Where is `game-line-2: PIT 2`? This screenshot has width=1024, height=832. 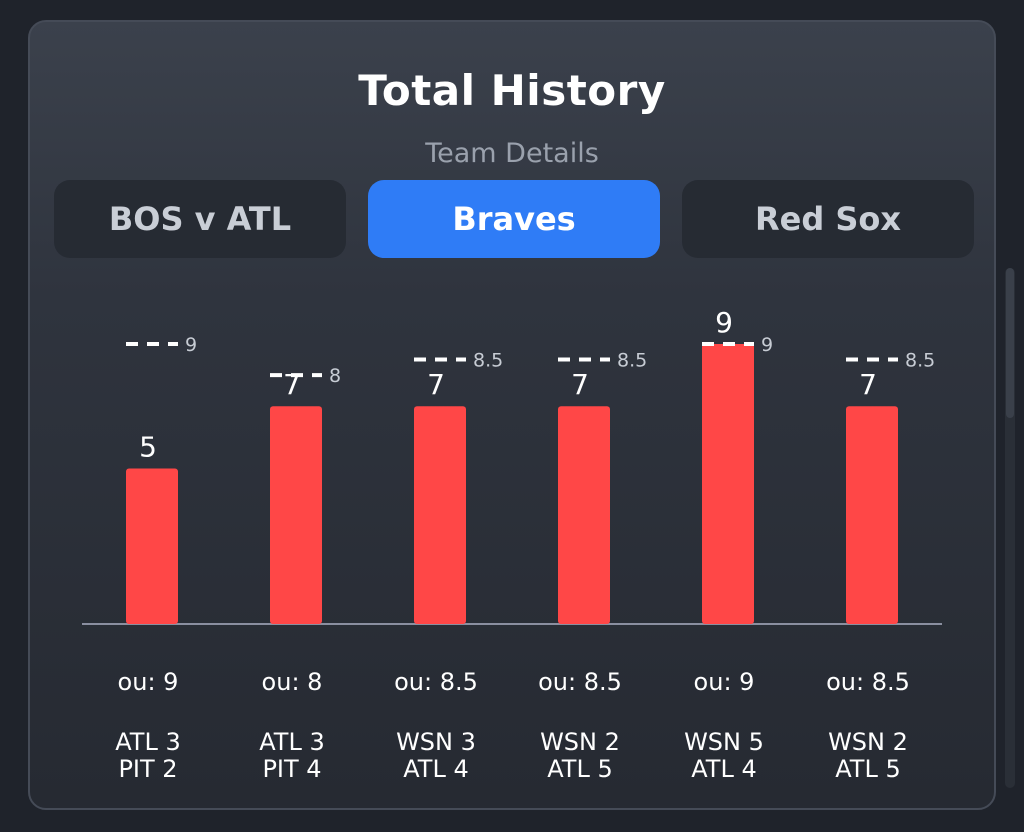
game-line-2: PIT 2 is located at coordinates (147, 769).